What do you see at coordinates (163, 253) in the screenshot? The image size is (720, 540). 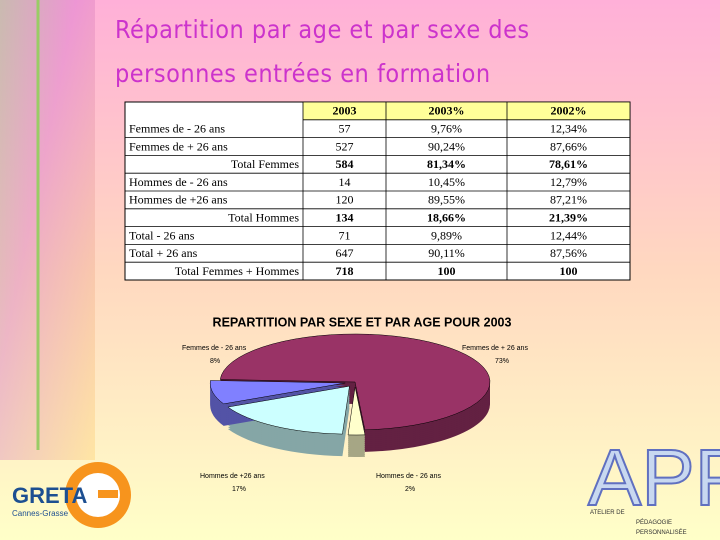 I see `row-label: Total + 26 ans` at bounding box center [163, 253].